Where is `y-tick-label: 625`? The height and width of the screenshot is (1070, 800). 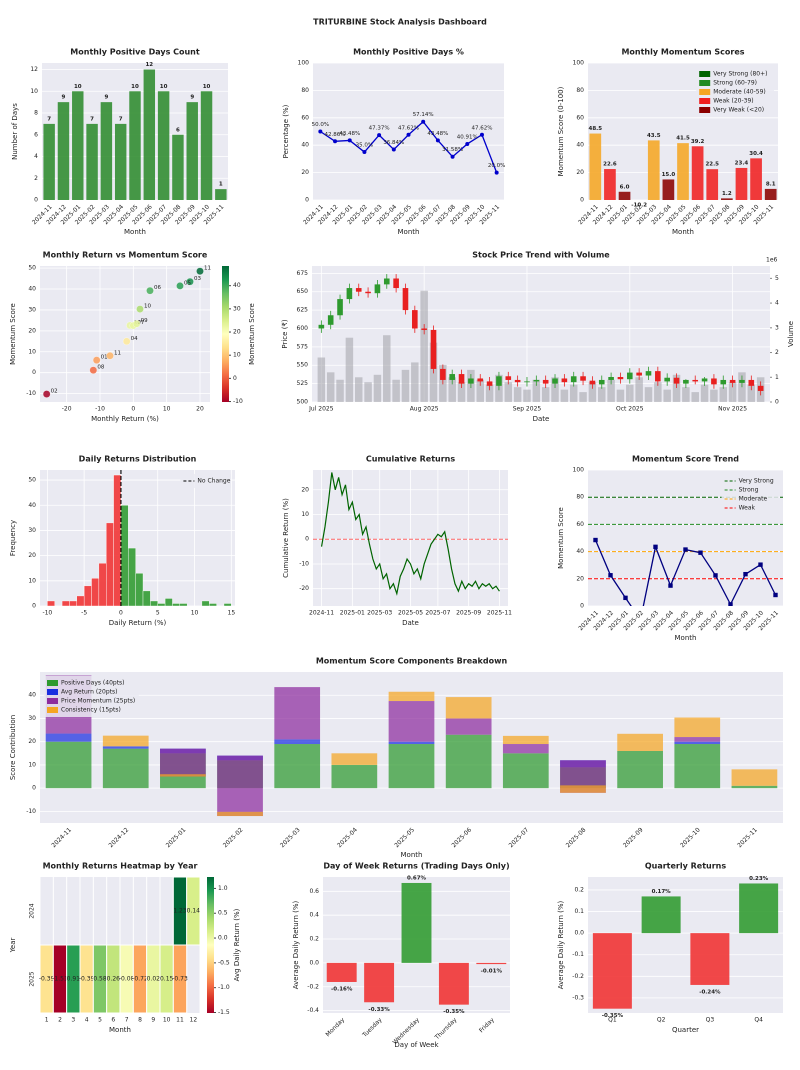
y-tick-label: 625 is located at coordinates (303, 310).